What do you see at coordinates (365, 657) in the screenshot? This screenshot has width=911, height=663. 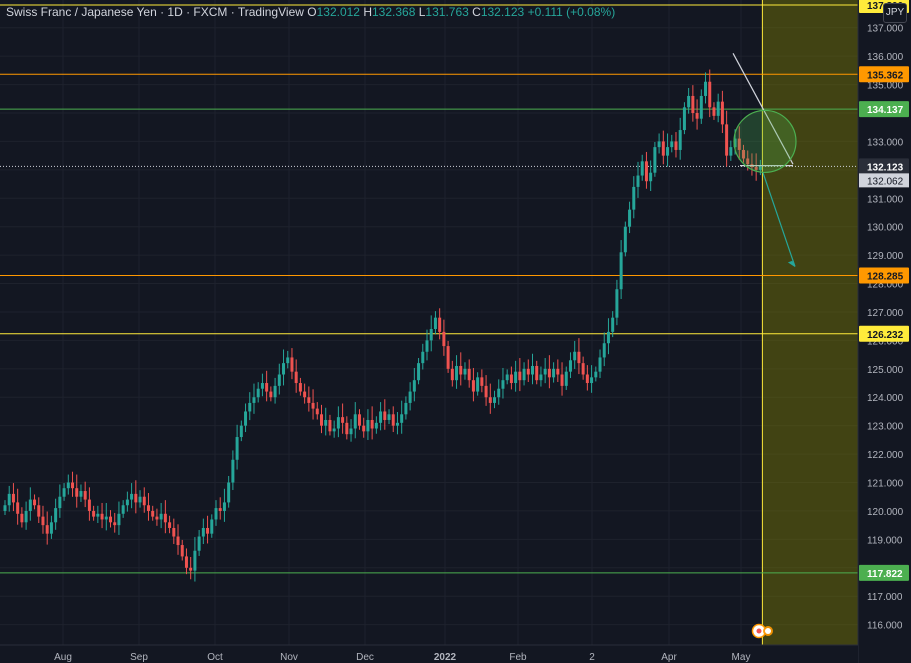 I see `time-tick-label: Dec` at bounding box center [365, 657].